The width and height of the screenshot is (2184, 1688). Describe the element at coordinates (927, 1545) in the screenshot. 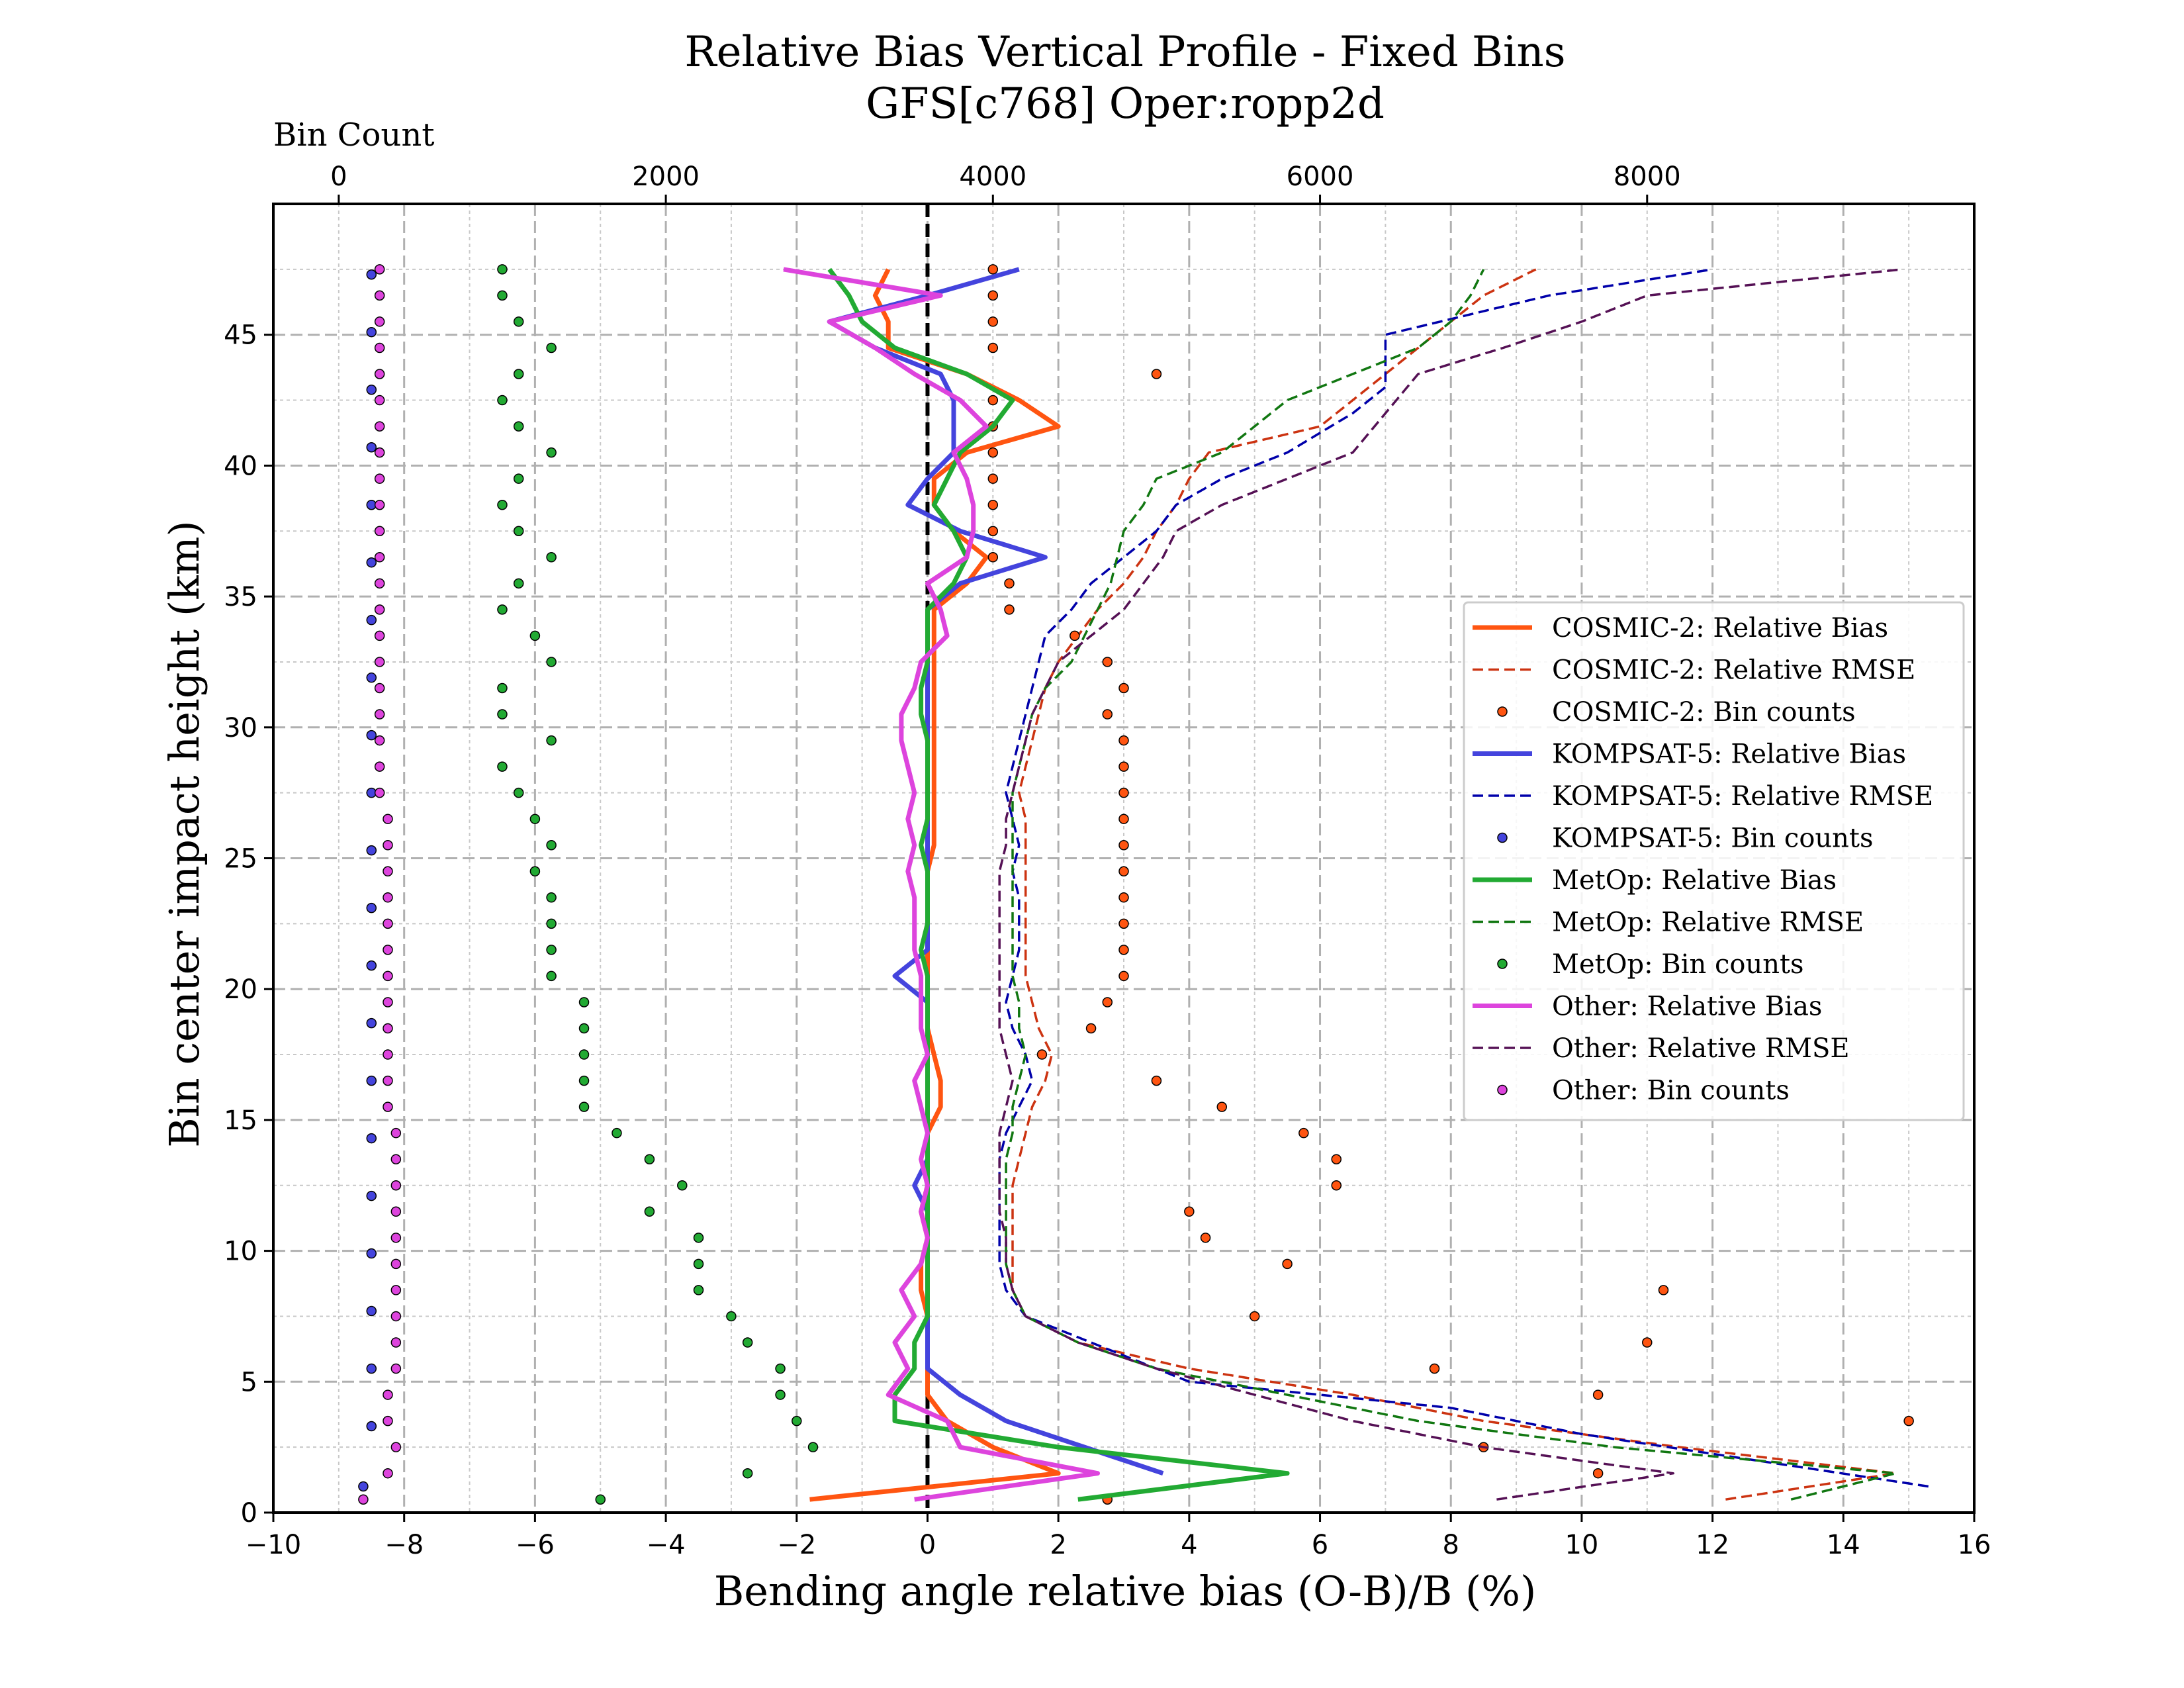

I see `x-tick-label: 0` at that location.